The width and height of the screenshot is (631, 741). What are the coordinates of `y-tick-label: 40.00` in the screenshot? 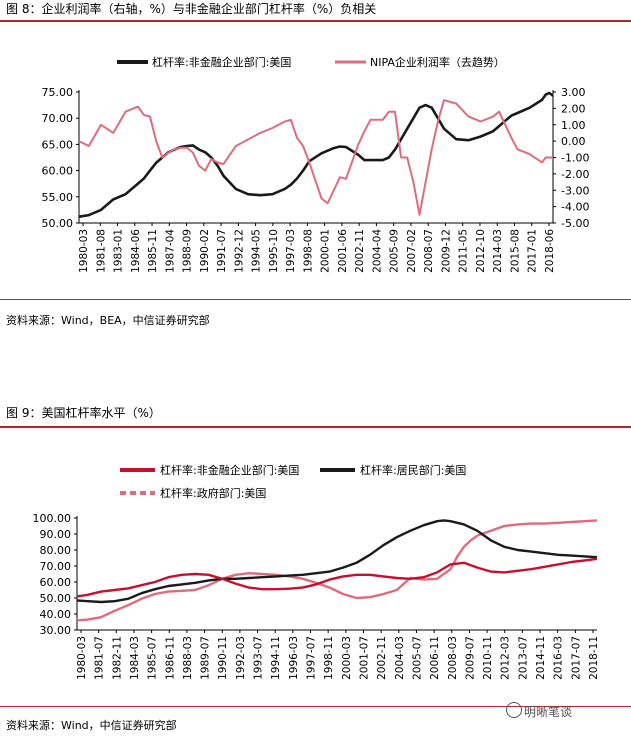 It's located at (56, 614).